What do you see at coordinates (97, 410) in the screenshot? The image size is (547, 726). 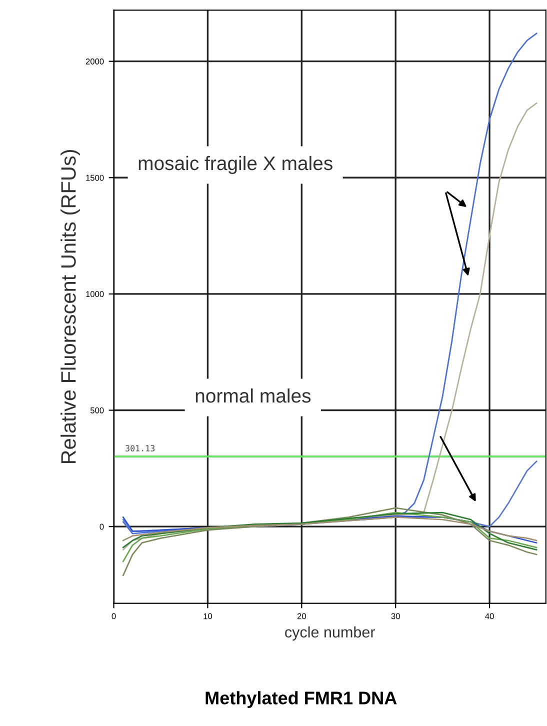 I see `y-tick-label: 500` at bounding box center [97, 410].